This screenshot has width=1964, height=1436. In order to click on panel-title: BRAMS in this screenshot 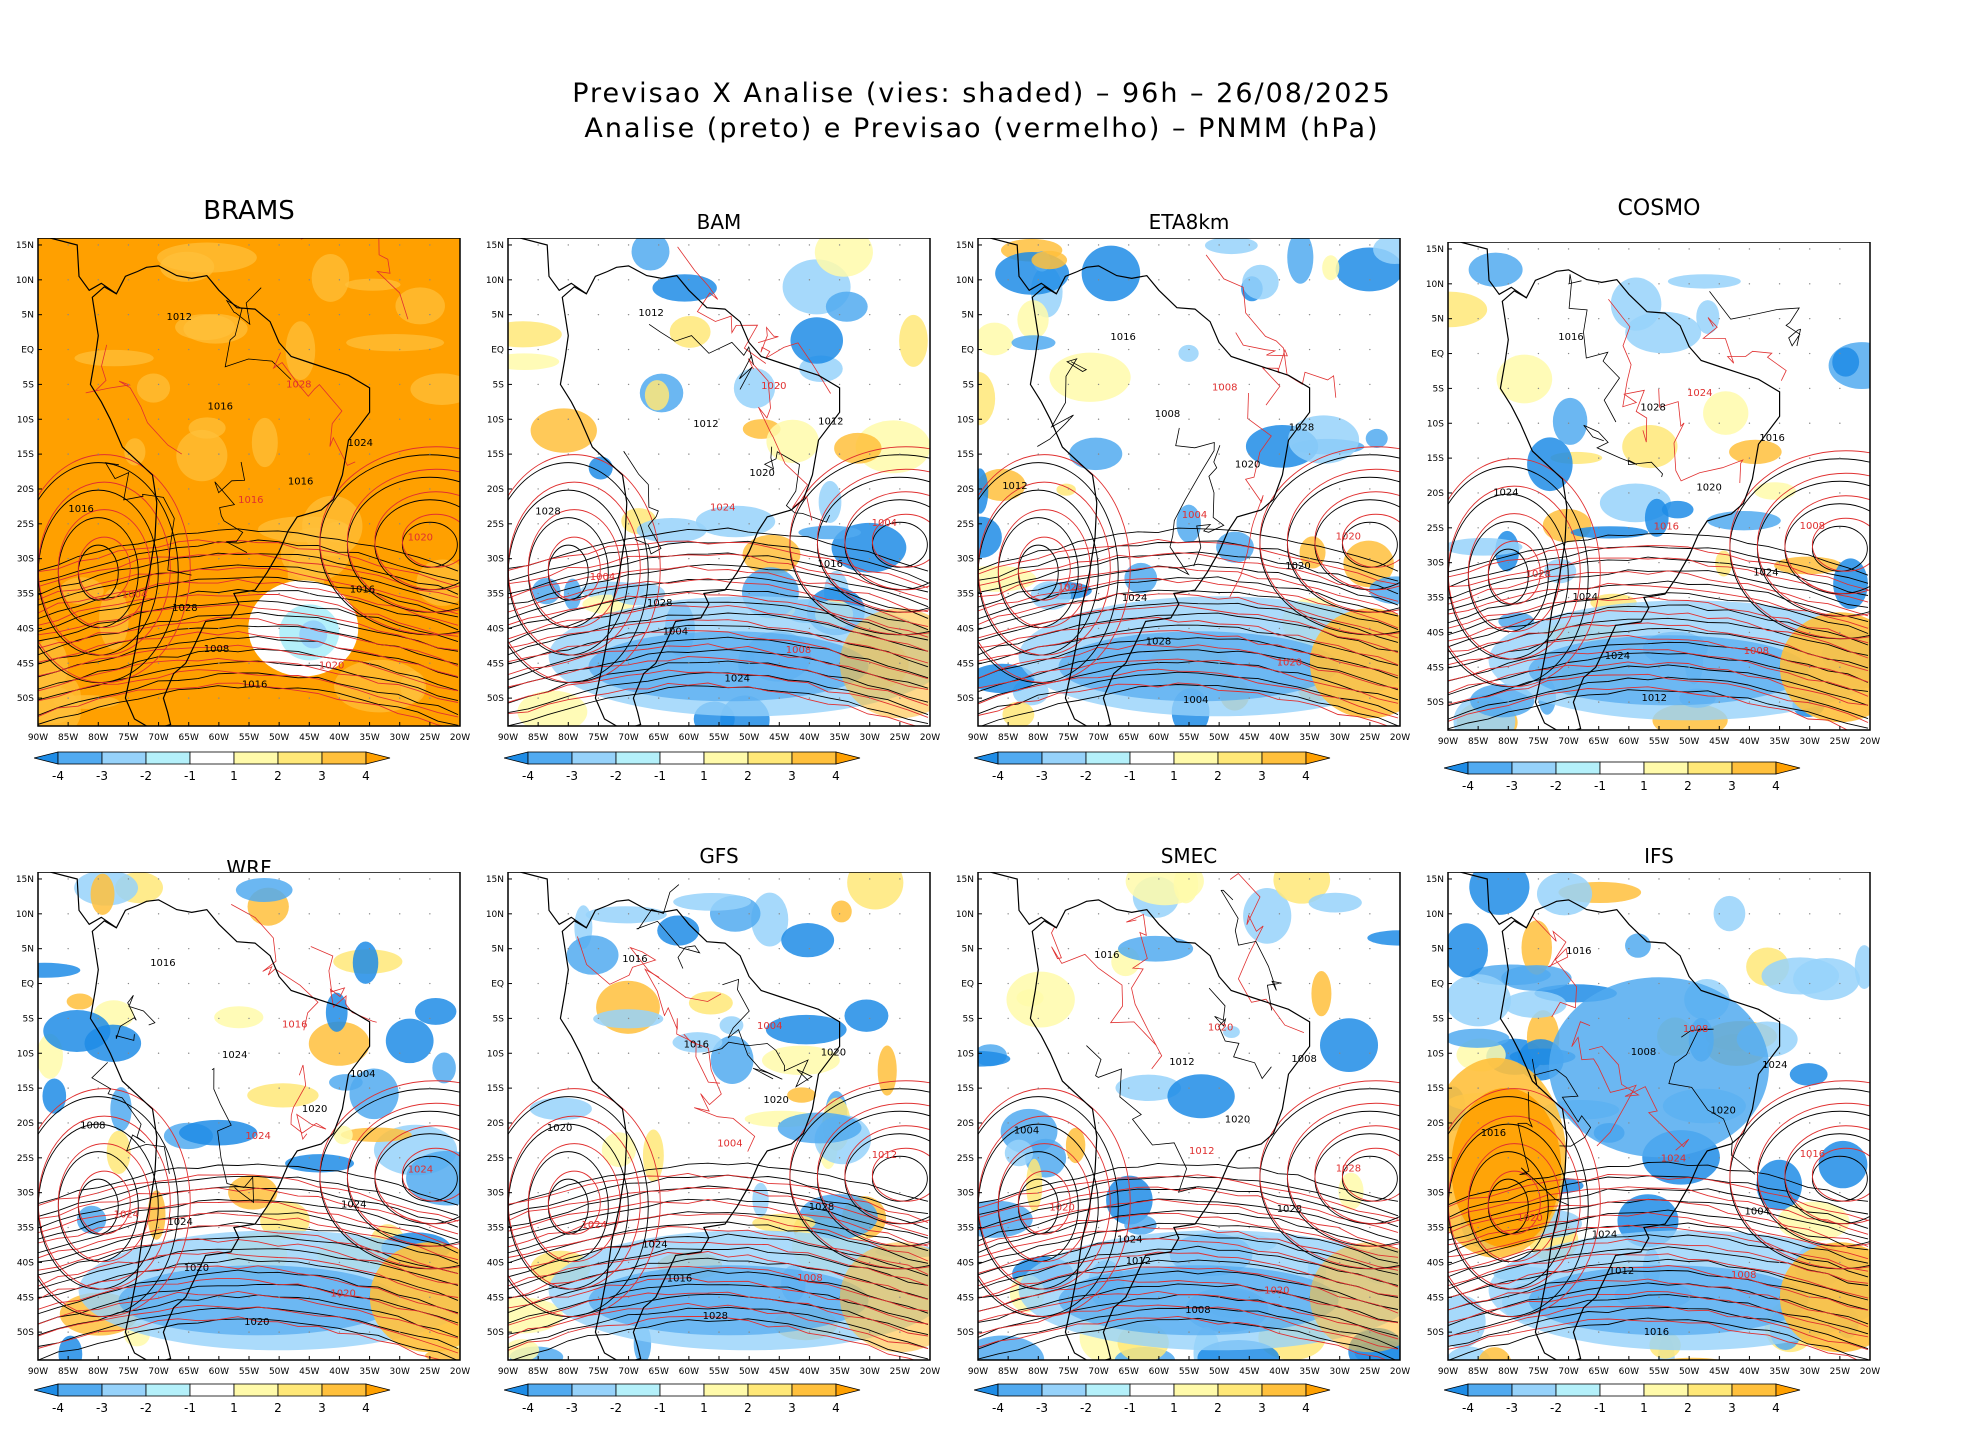, I will do `click(249, 211)`.